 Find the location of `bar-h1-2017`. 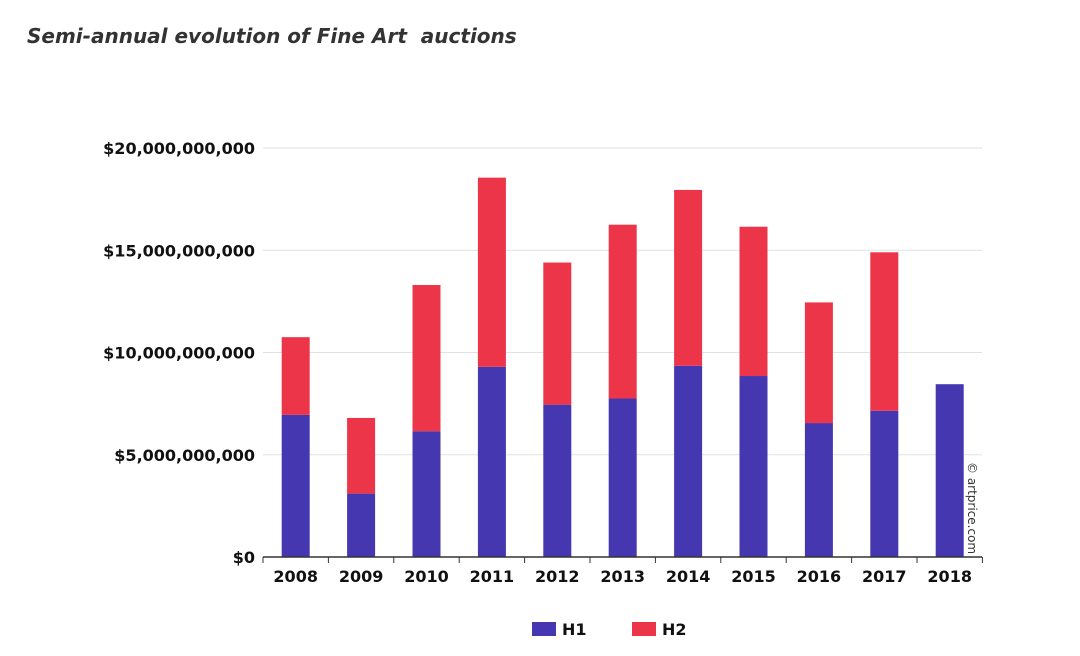

bar-h1-2017 is located at coordinates (884, 483).